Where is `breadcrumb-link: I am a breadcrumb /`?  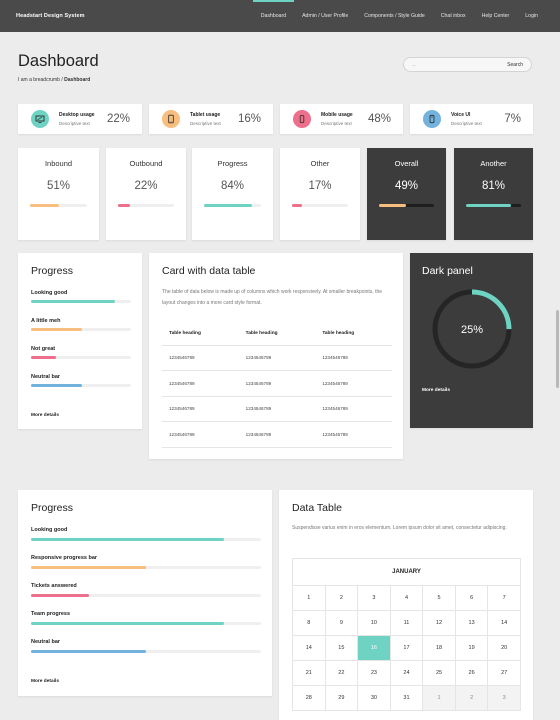
breadcrumb-link: I am a breadcrumb / is located at coordinates (41, 80).